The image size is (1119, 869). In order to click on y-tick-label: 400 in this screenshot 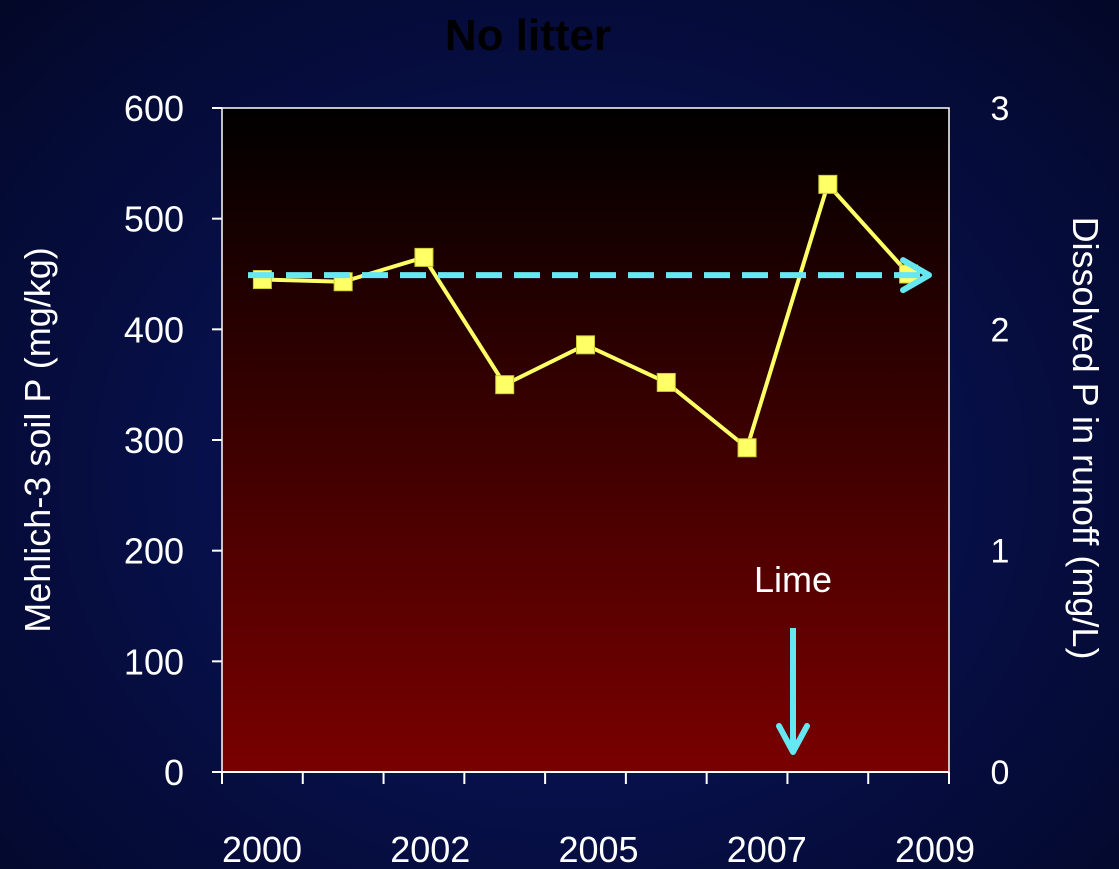, I will do `click(154, 329)`.